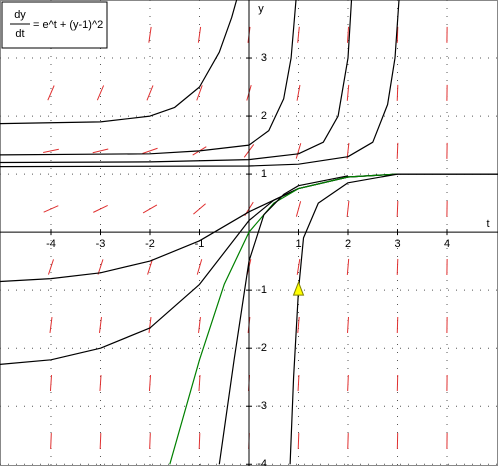 The image size is (498, 466). I want to click on y-tick-label: -2, so click(262, 348).